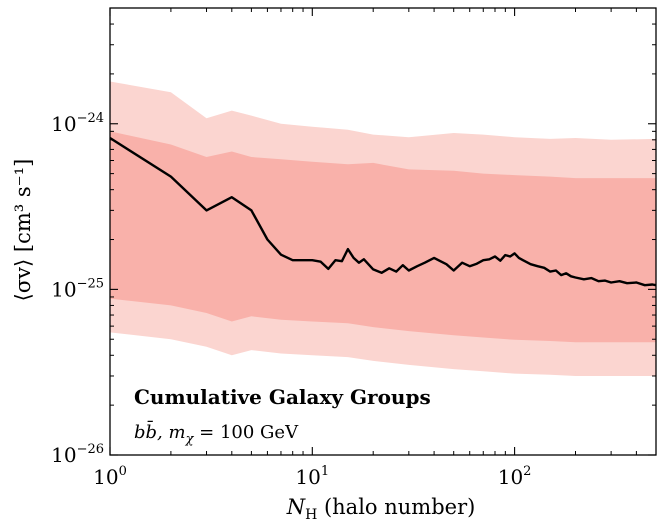  I want to click on x-tick-label: 101, so click(312, 476).